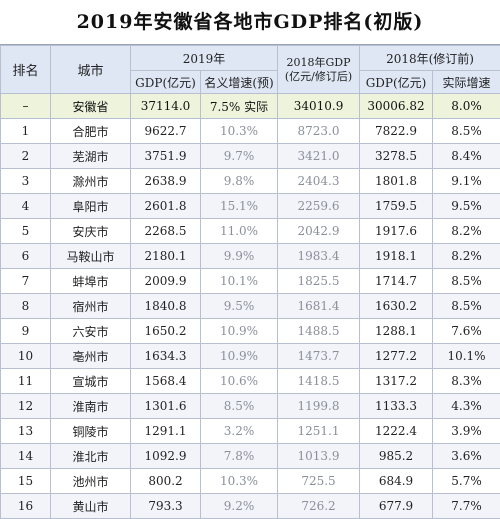 The height and width of the screenshot is (519, 500). Describe the element at coordinates (91, 506) in the screenshot. I see `row-city: 黄山市` at that location.